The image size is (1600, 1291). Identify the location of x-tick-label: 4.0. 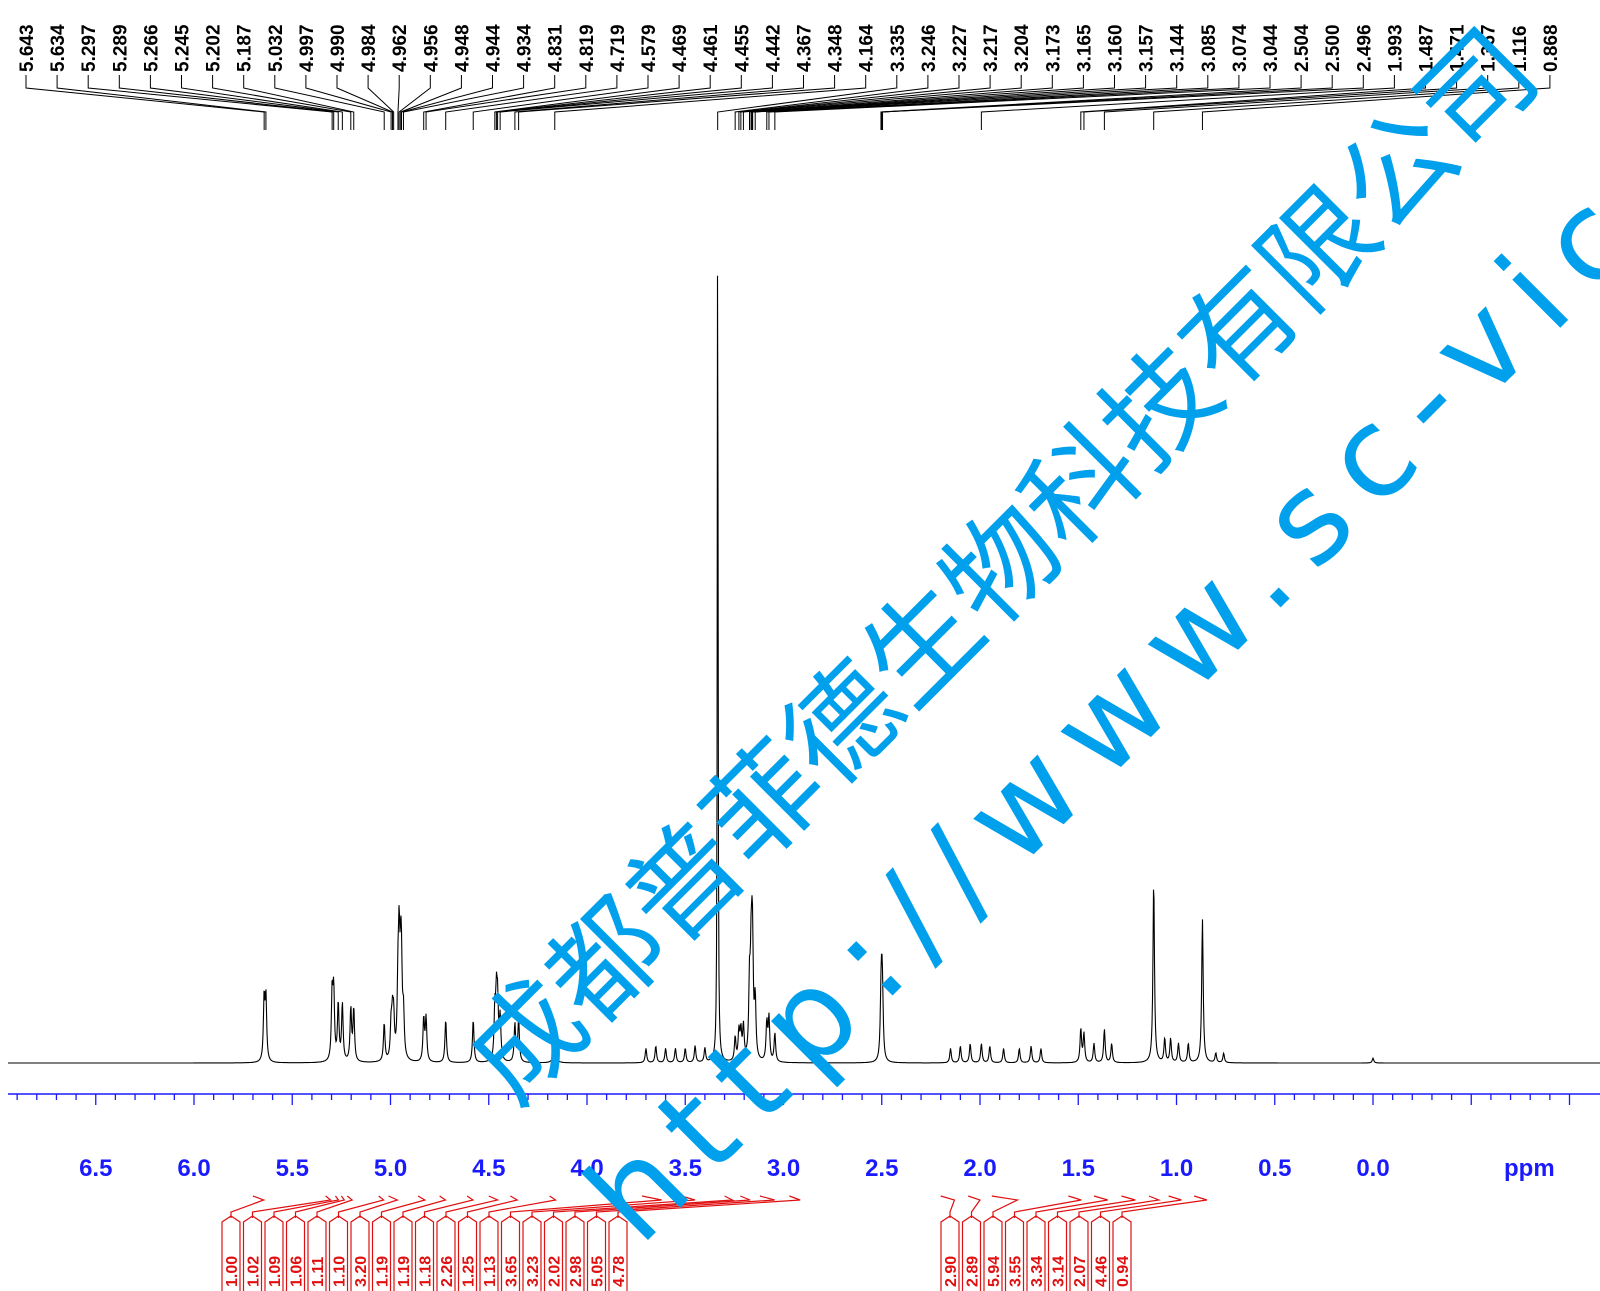
(586, 1168).